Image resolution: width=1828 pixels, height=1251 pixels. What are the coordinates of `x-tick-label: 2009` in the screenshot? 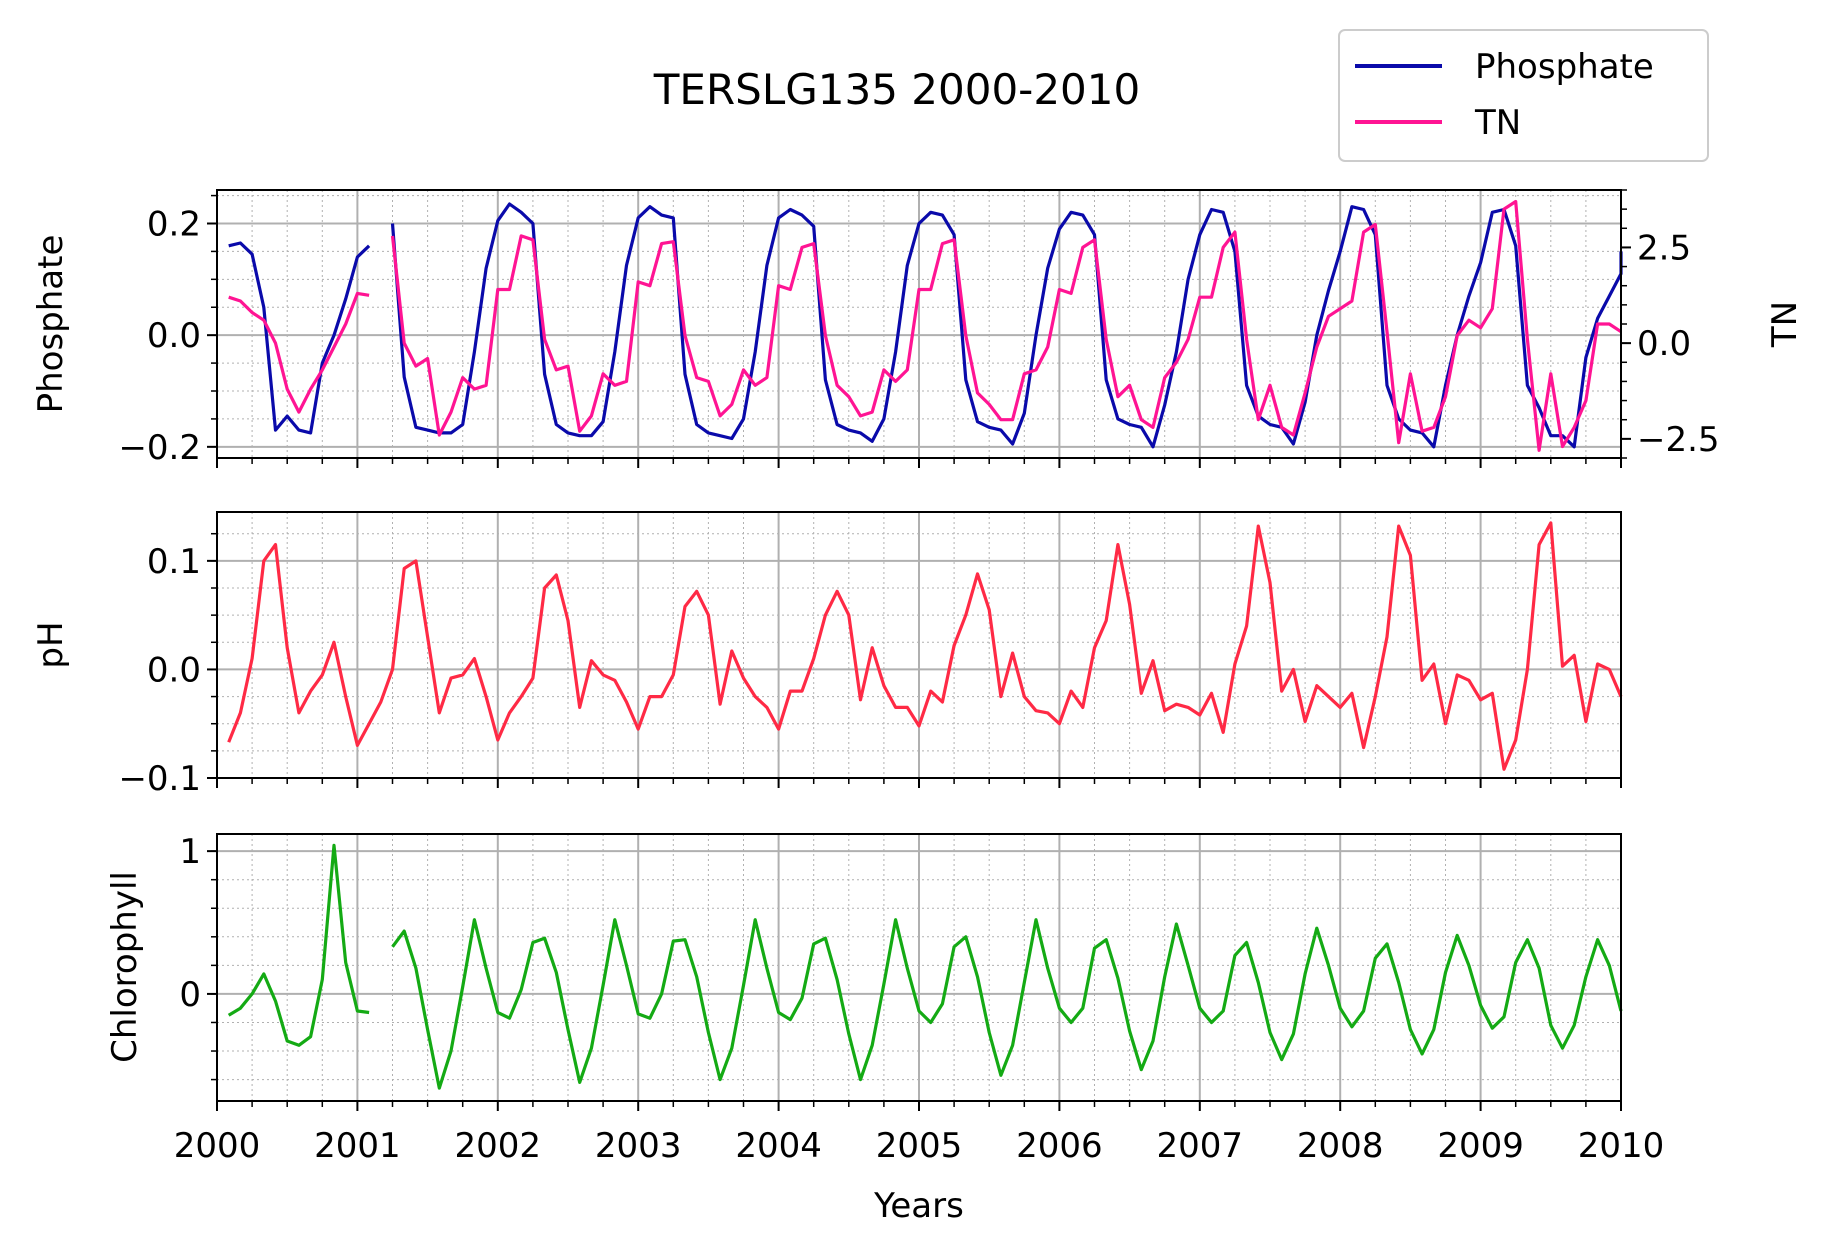 It's located at (1480, 1146).